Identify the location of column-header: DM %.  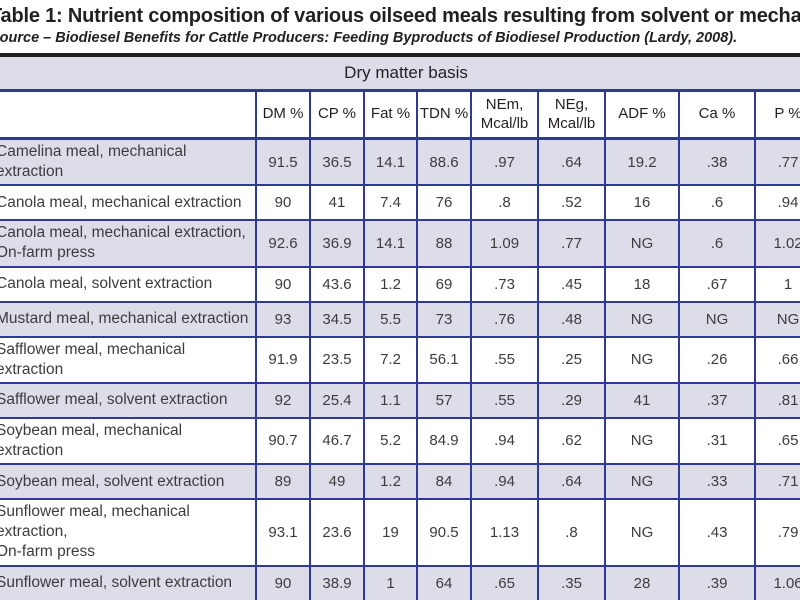
(283, 114).